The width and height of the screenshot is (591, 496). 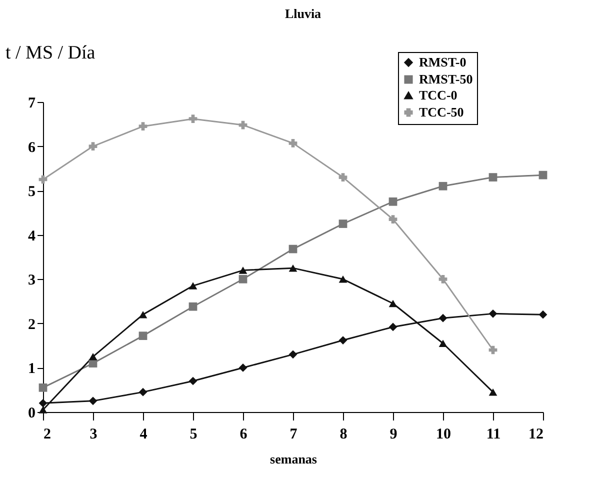 What do you see at coordinates (244, 434) in the screenshot?
I see `x-tick-label: 6` at bounding box center [244, 434].